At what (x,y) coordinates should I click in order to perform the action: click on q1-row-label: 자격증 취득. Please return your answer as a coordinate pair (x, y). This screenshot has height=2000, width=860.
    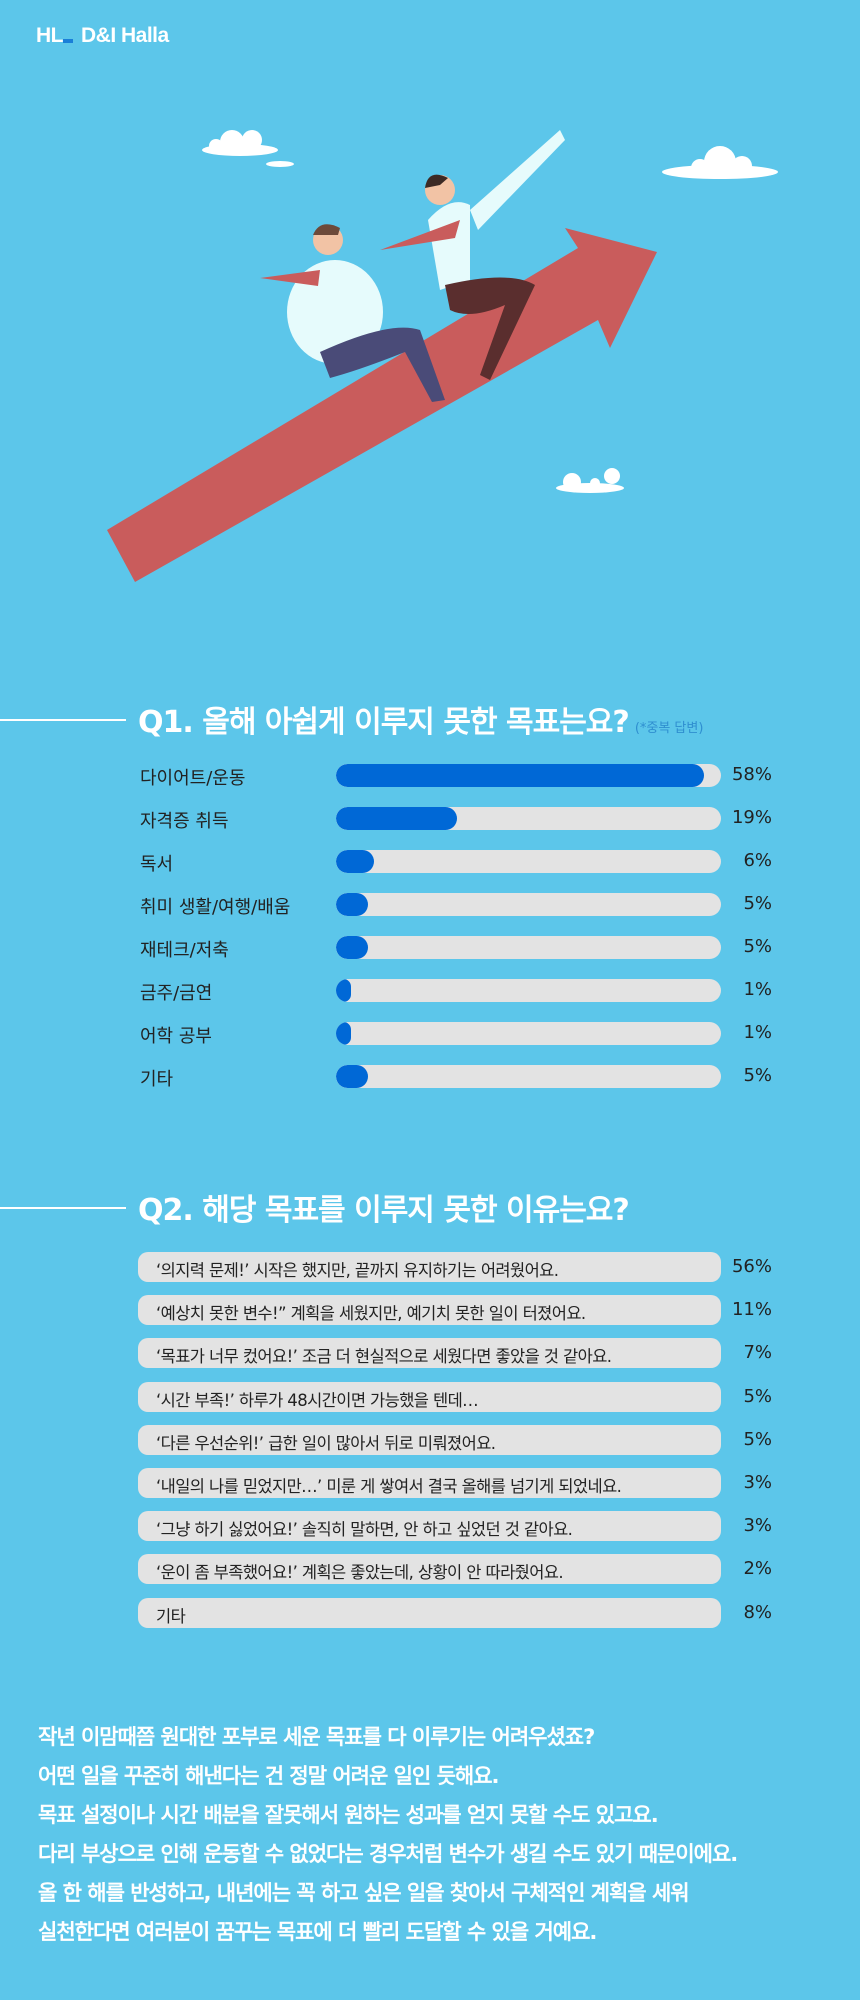
    Looking at the image, I should click on (184, 821).